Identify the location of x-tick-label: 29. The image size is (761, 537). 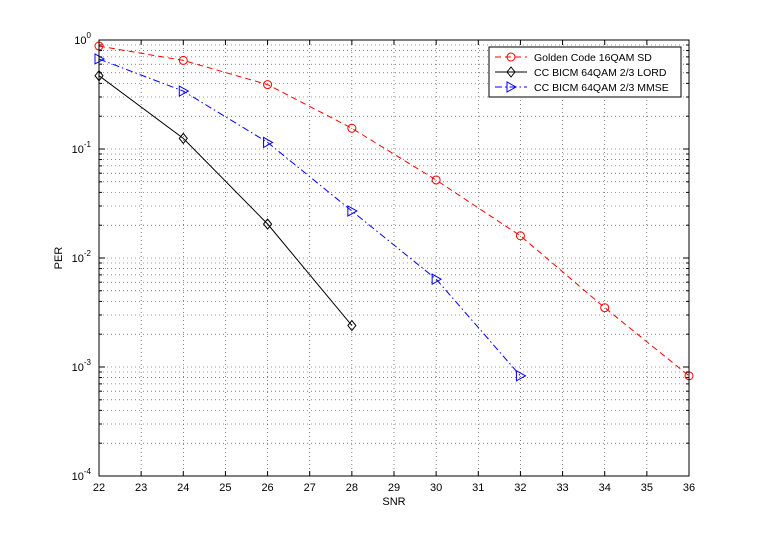
(394, 488).